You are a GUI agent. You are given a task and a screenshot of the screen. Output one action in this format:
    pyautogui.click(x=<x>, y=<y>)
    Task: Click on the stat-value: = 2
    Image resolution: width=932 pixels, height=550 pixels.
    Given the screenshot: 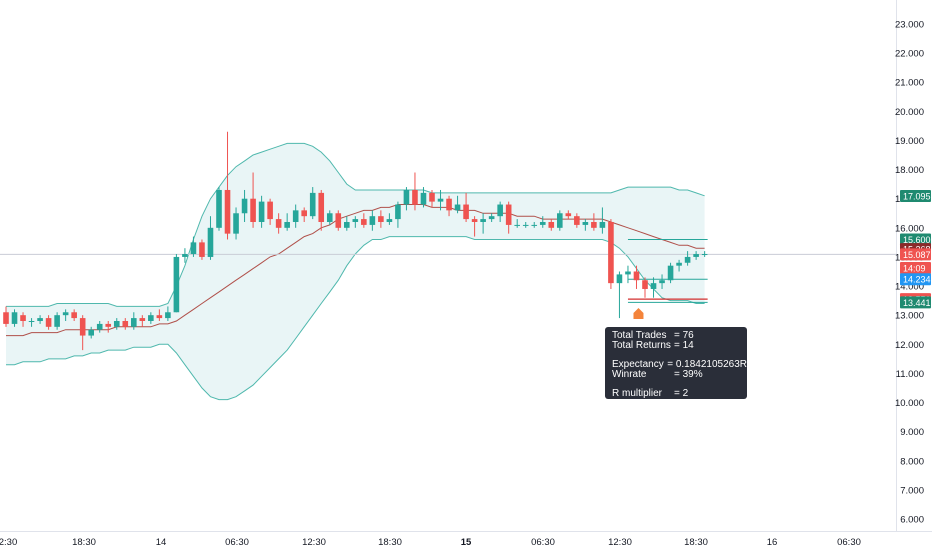 What is the action you would take?
    pyautogui.click(x=681, y=393)
    